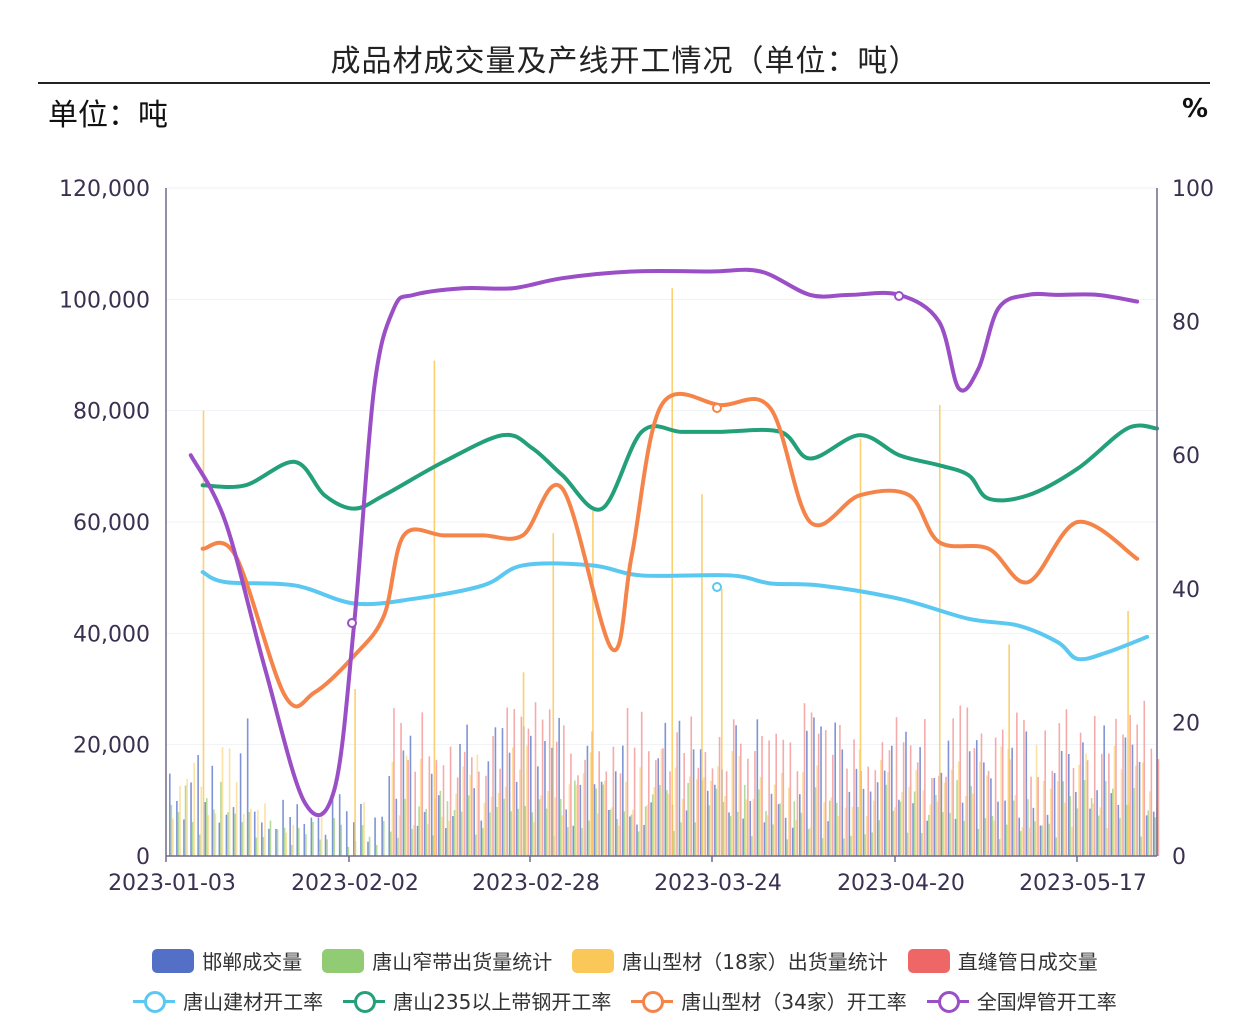 The width and height of the screenshot is (1250, 1022). Describe the element at coordinates (901, 883) in the screenshot. I see `x-tick-label: 2023-04-20` at that location.